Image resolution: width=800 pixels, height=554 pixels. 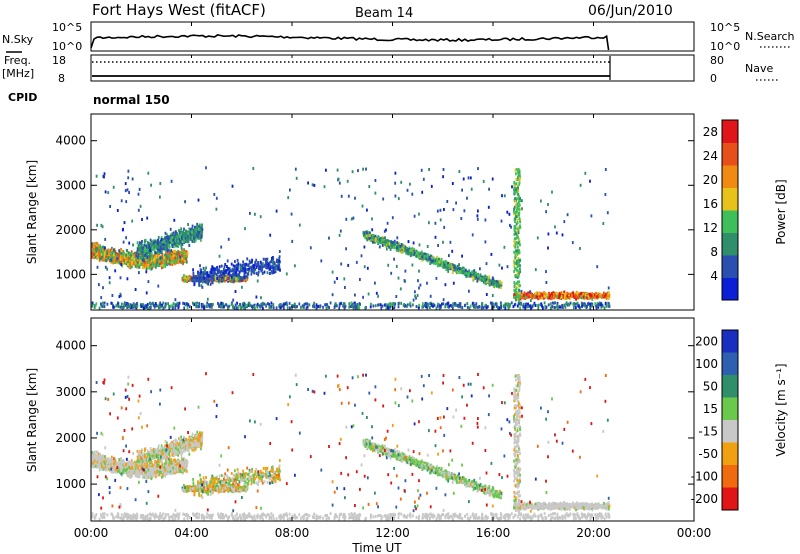 I want to click on cpid-label: CPID, so click(x=22, y=97).